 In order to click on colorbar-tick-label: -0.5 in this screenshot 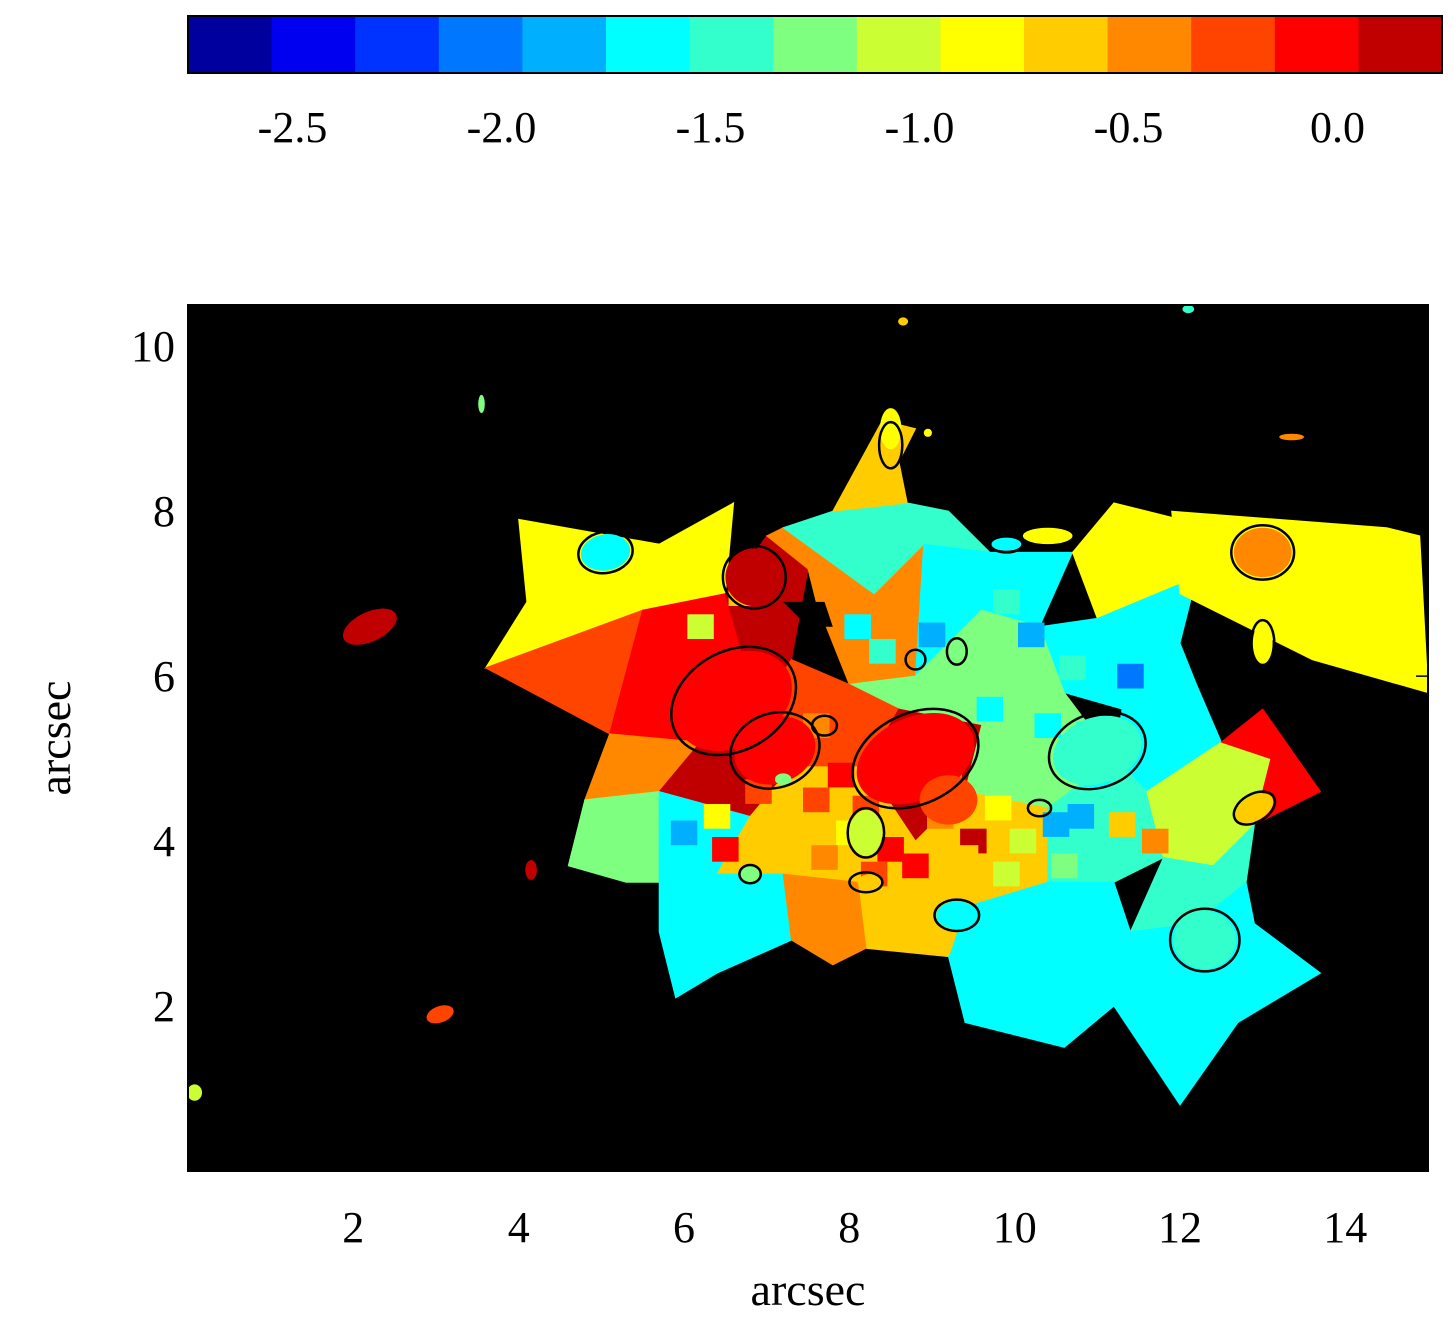, I will do `click(1129, 127)`.